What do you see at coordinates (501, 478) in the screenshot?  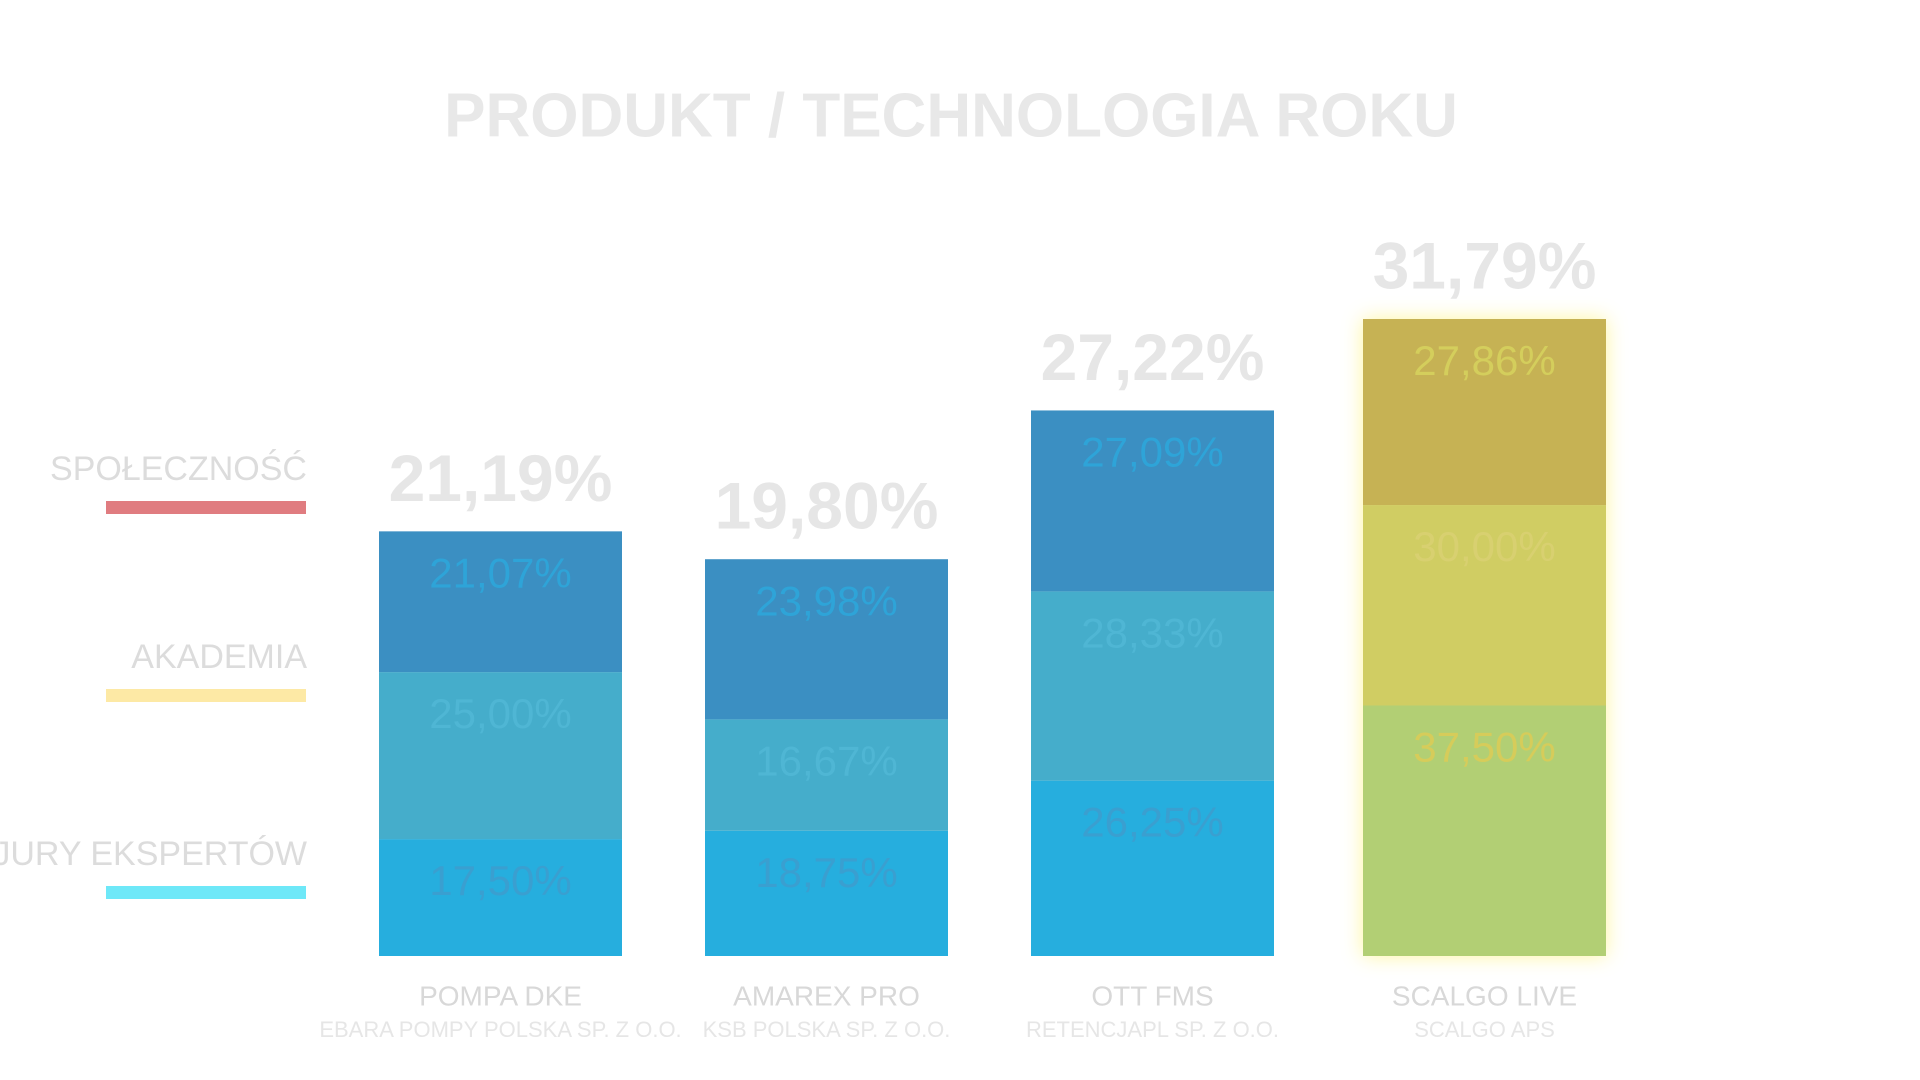 I see `total-label: 21,19%` at bounding box center [501, 478].